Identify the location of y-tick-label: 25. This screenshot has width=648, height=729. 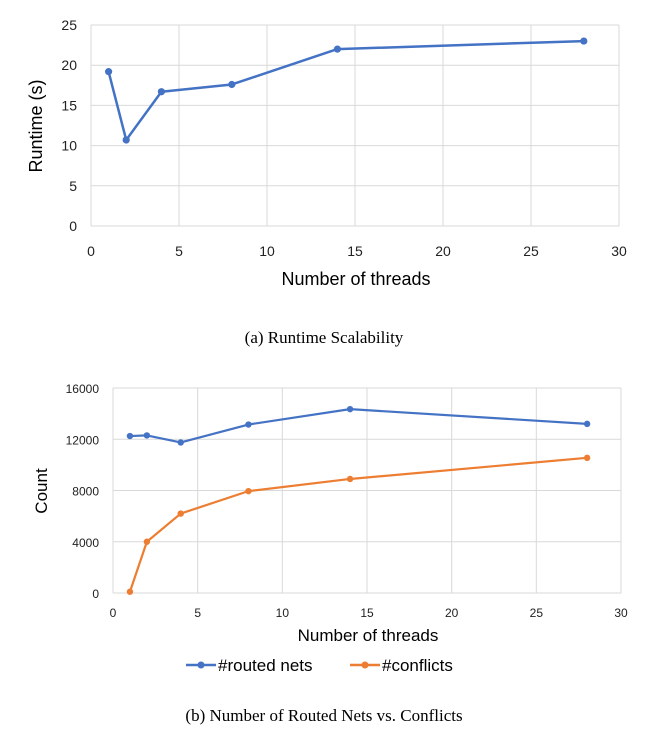
(69, 25).